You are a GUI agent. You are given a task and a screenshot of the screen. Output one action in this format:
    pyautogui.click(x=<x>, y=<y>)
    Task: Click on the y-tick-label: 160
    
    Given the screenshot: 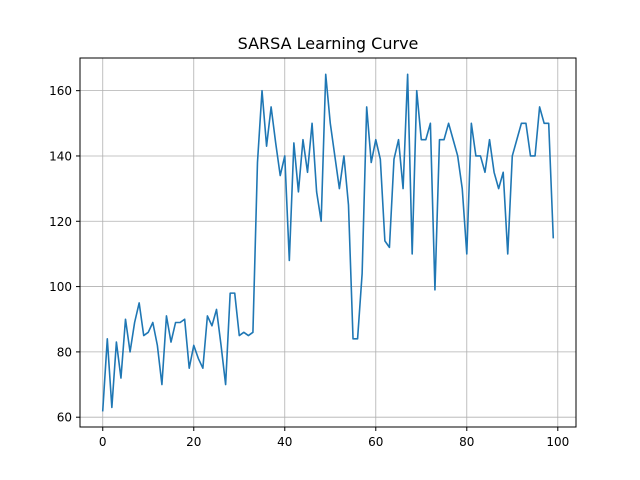 What is the action you would take?
    pyautogui.click(x=60, y=91)
    